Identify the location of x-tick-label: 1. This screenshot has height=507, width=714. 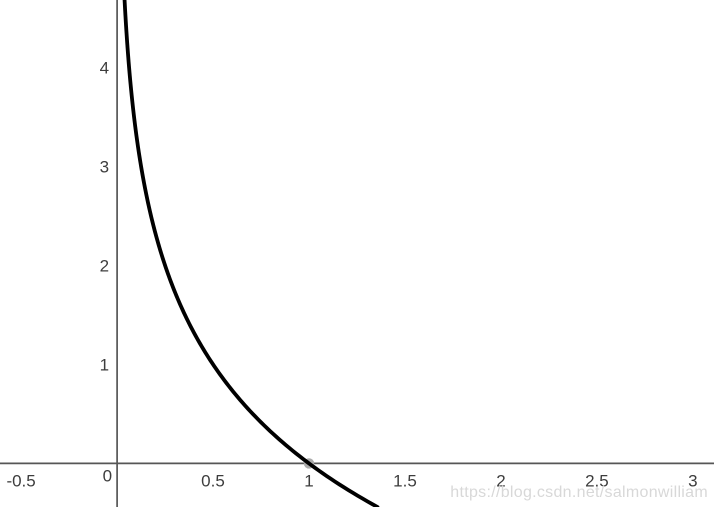
(308, 480).